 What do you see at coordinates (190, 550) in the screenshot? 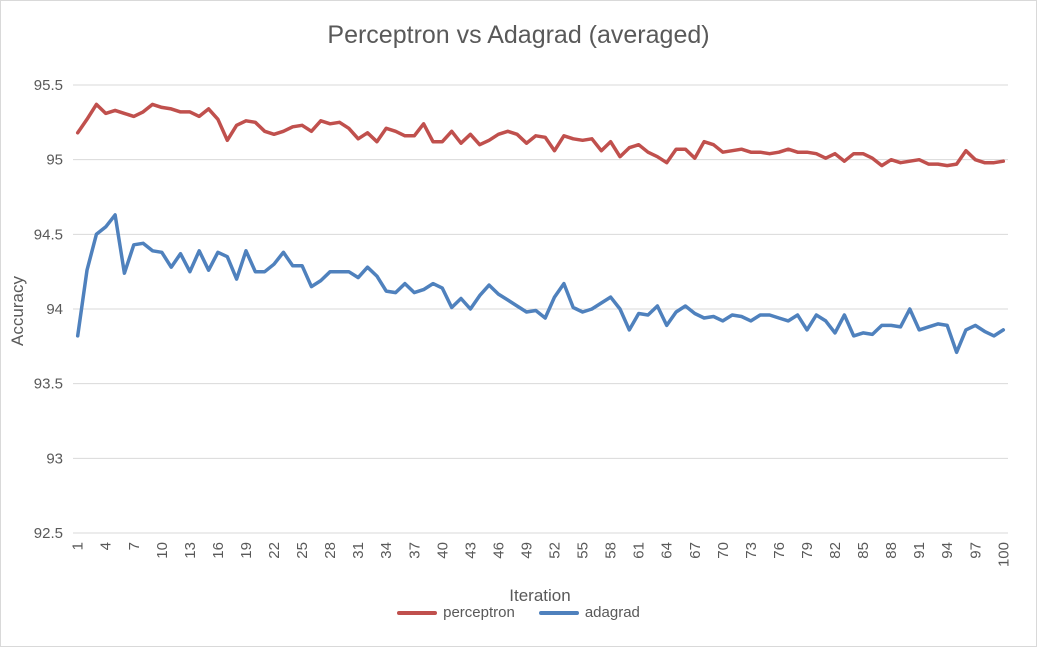
I see `x-tick-label: 13` at bounding box center [190, 550].